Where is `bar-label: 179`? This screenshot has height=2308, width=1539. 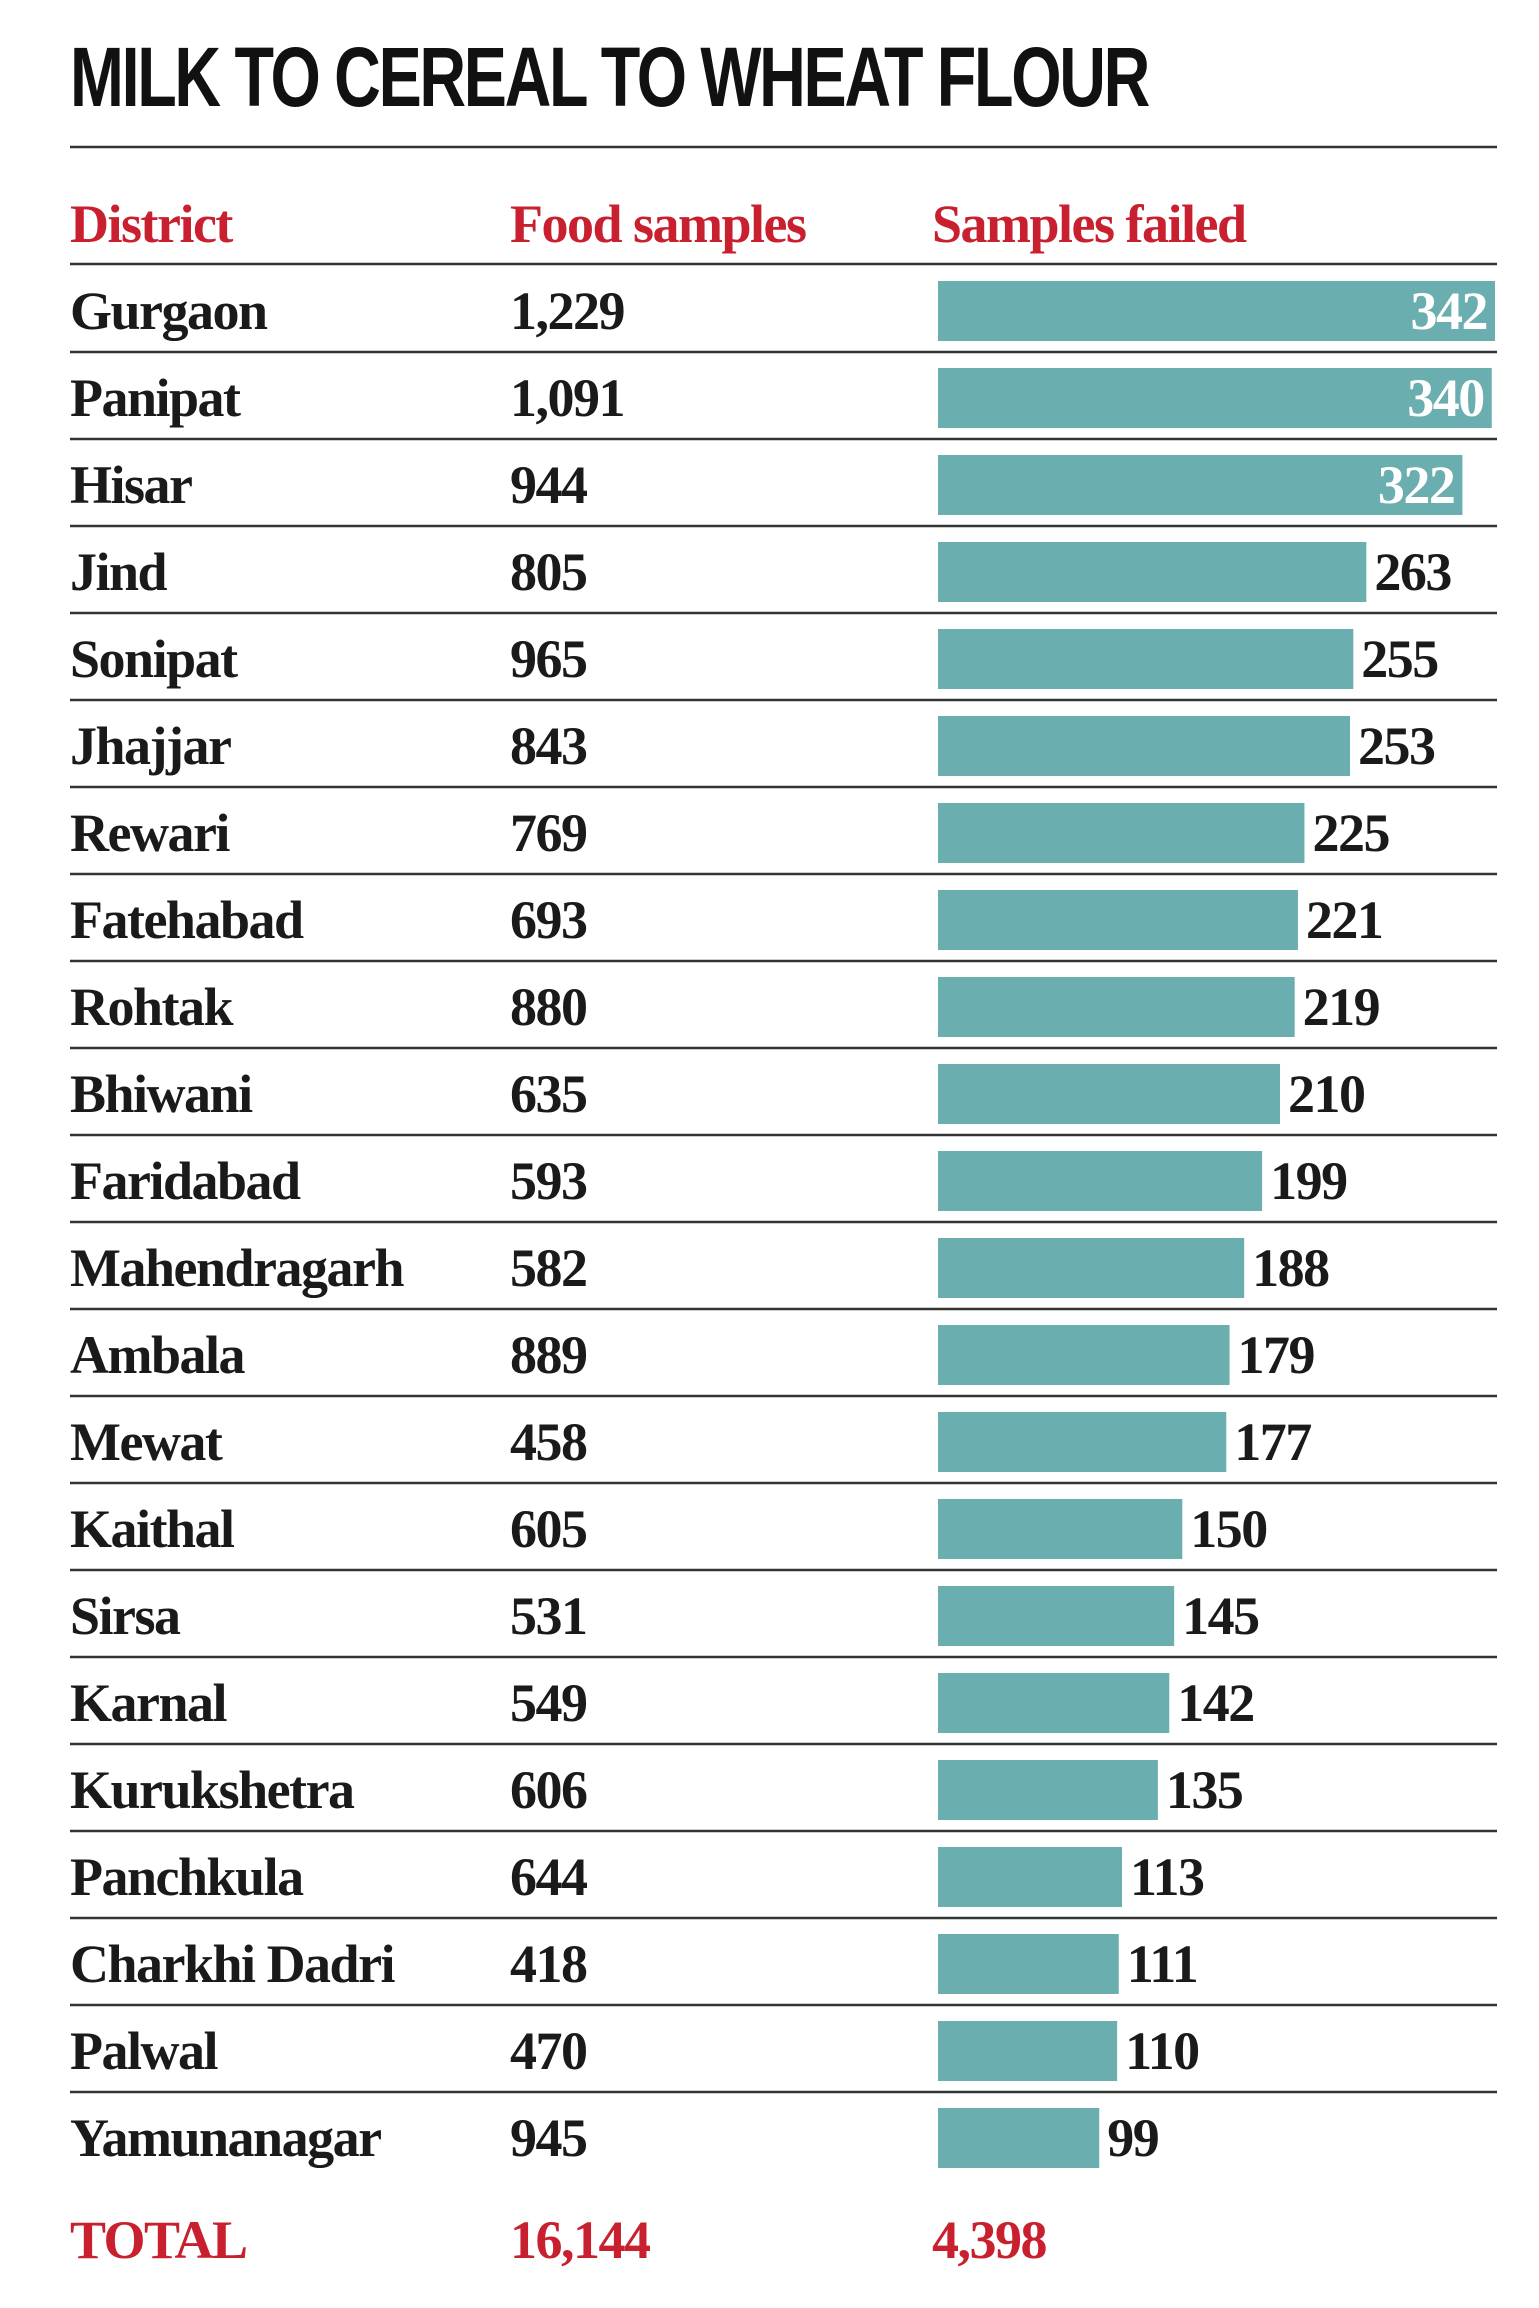 bar-label: 179 is located at coordinates (1276, 1355).